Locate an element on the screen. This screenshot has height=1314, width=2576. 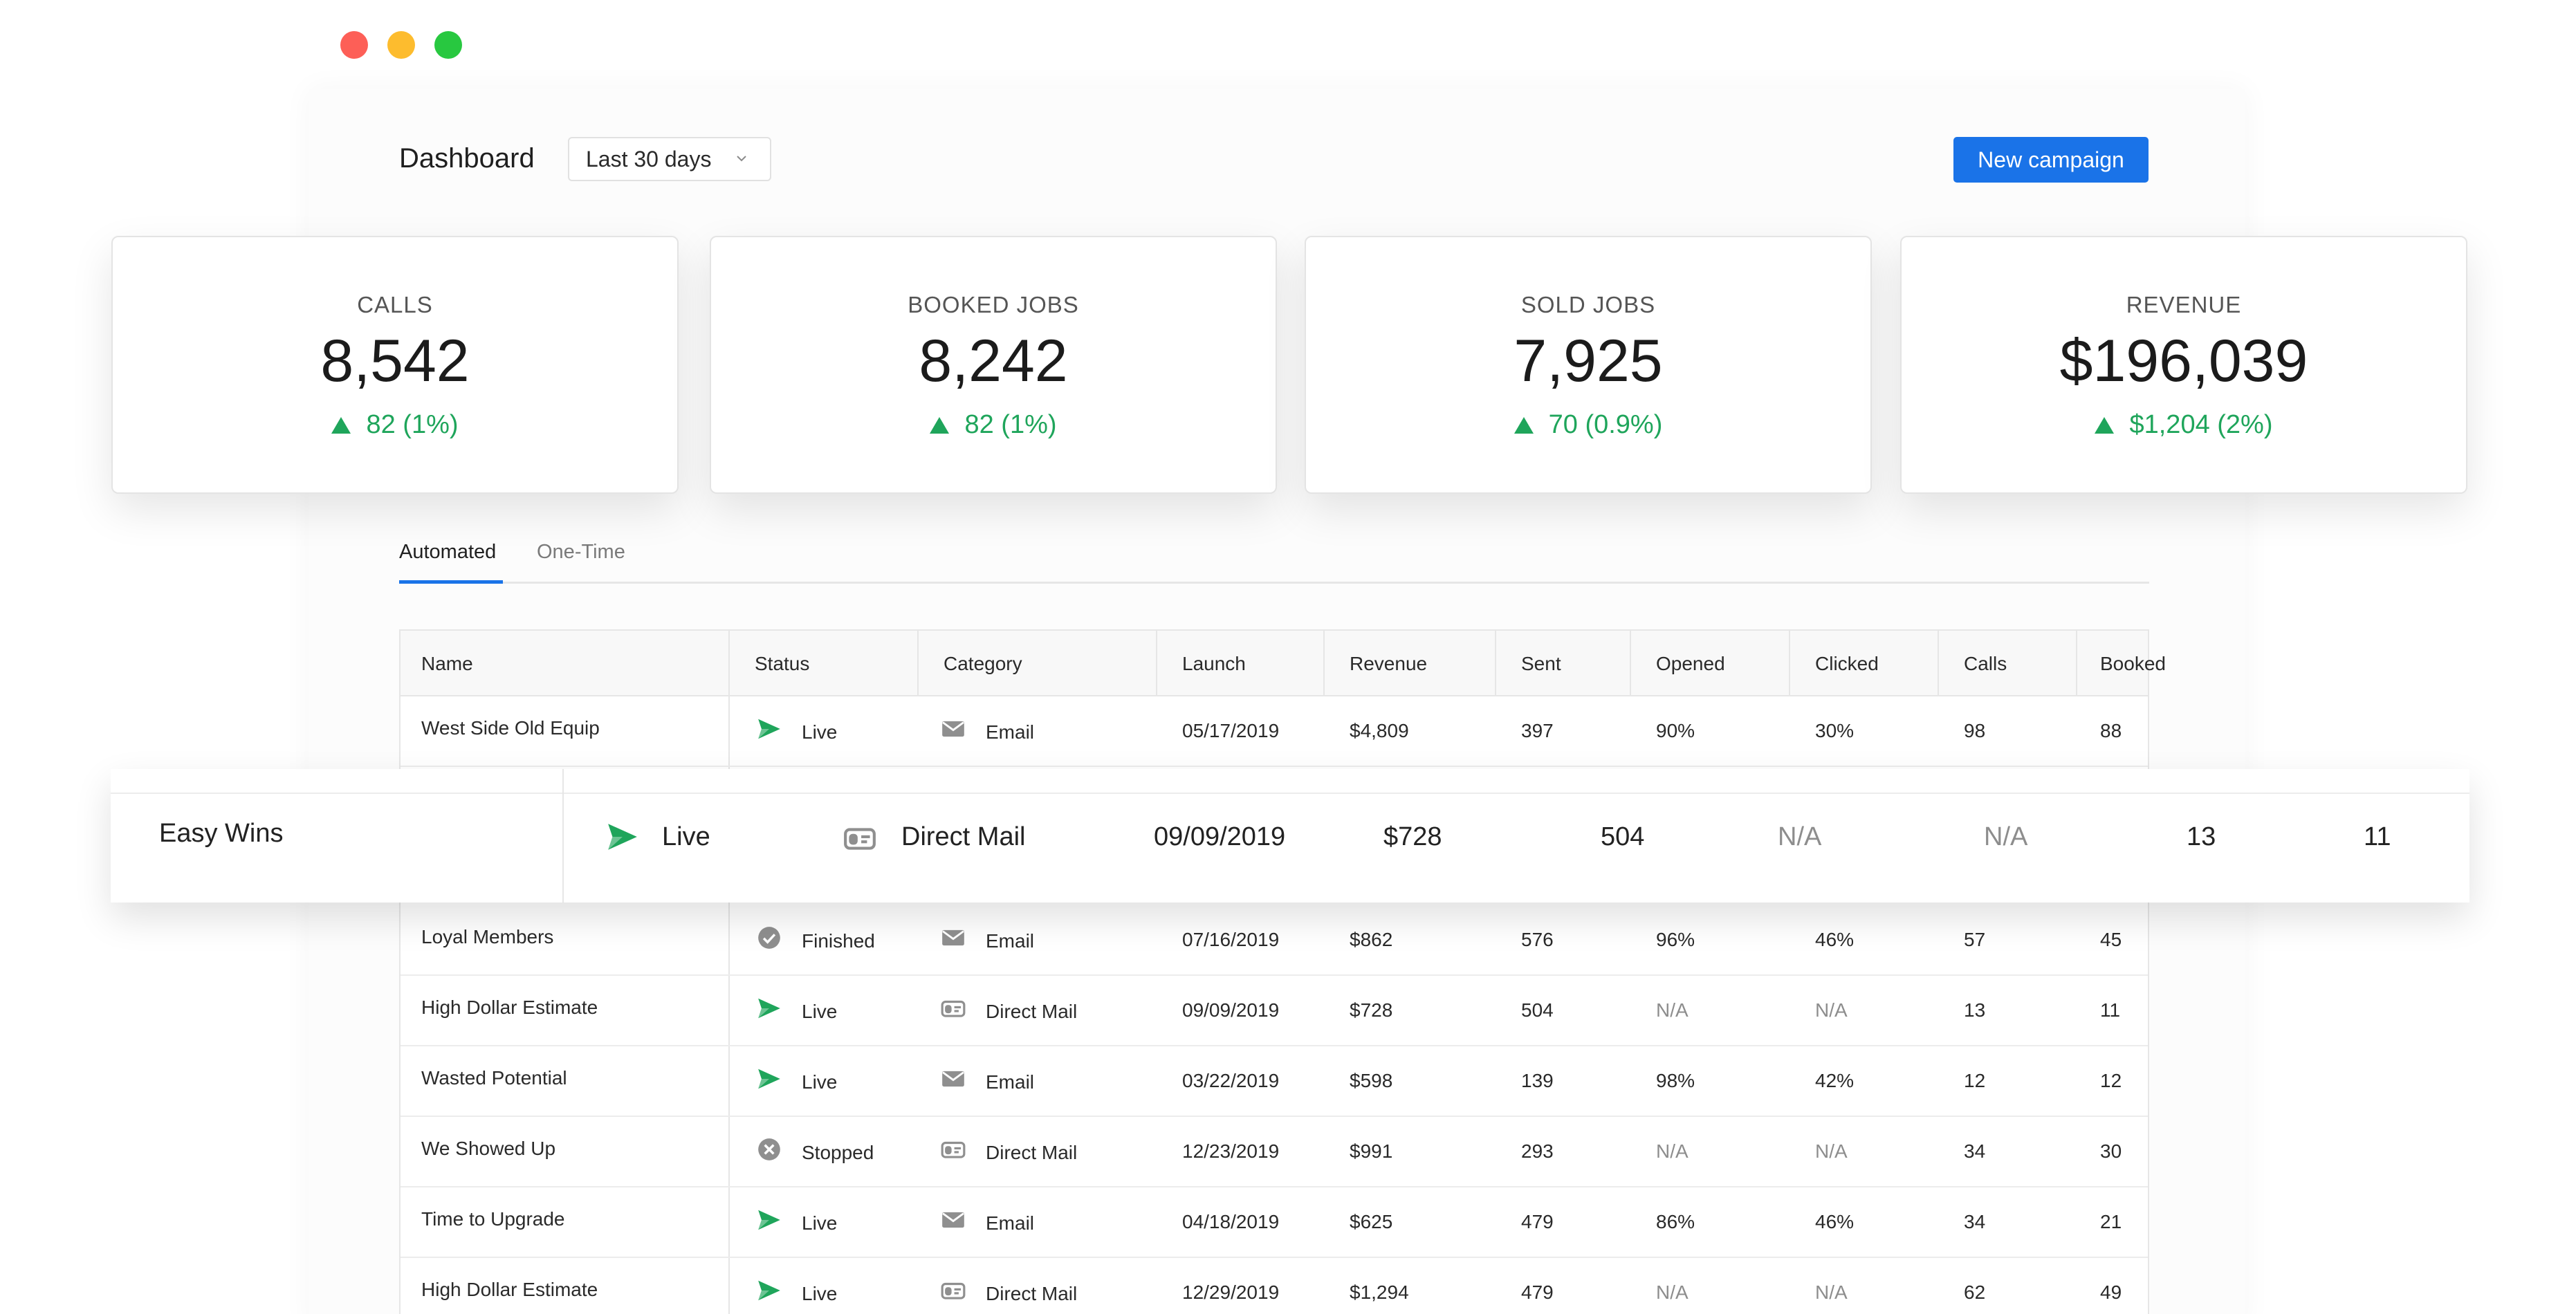
tab-one-time: One-Time is located at coordinates (581, 552).